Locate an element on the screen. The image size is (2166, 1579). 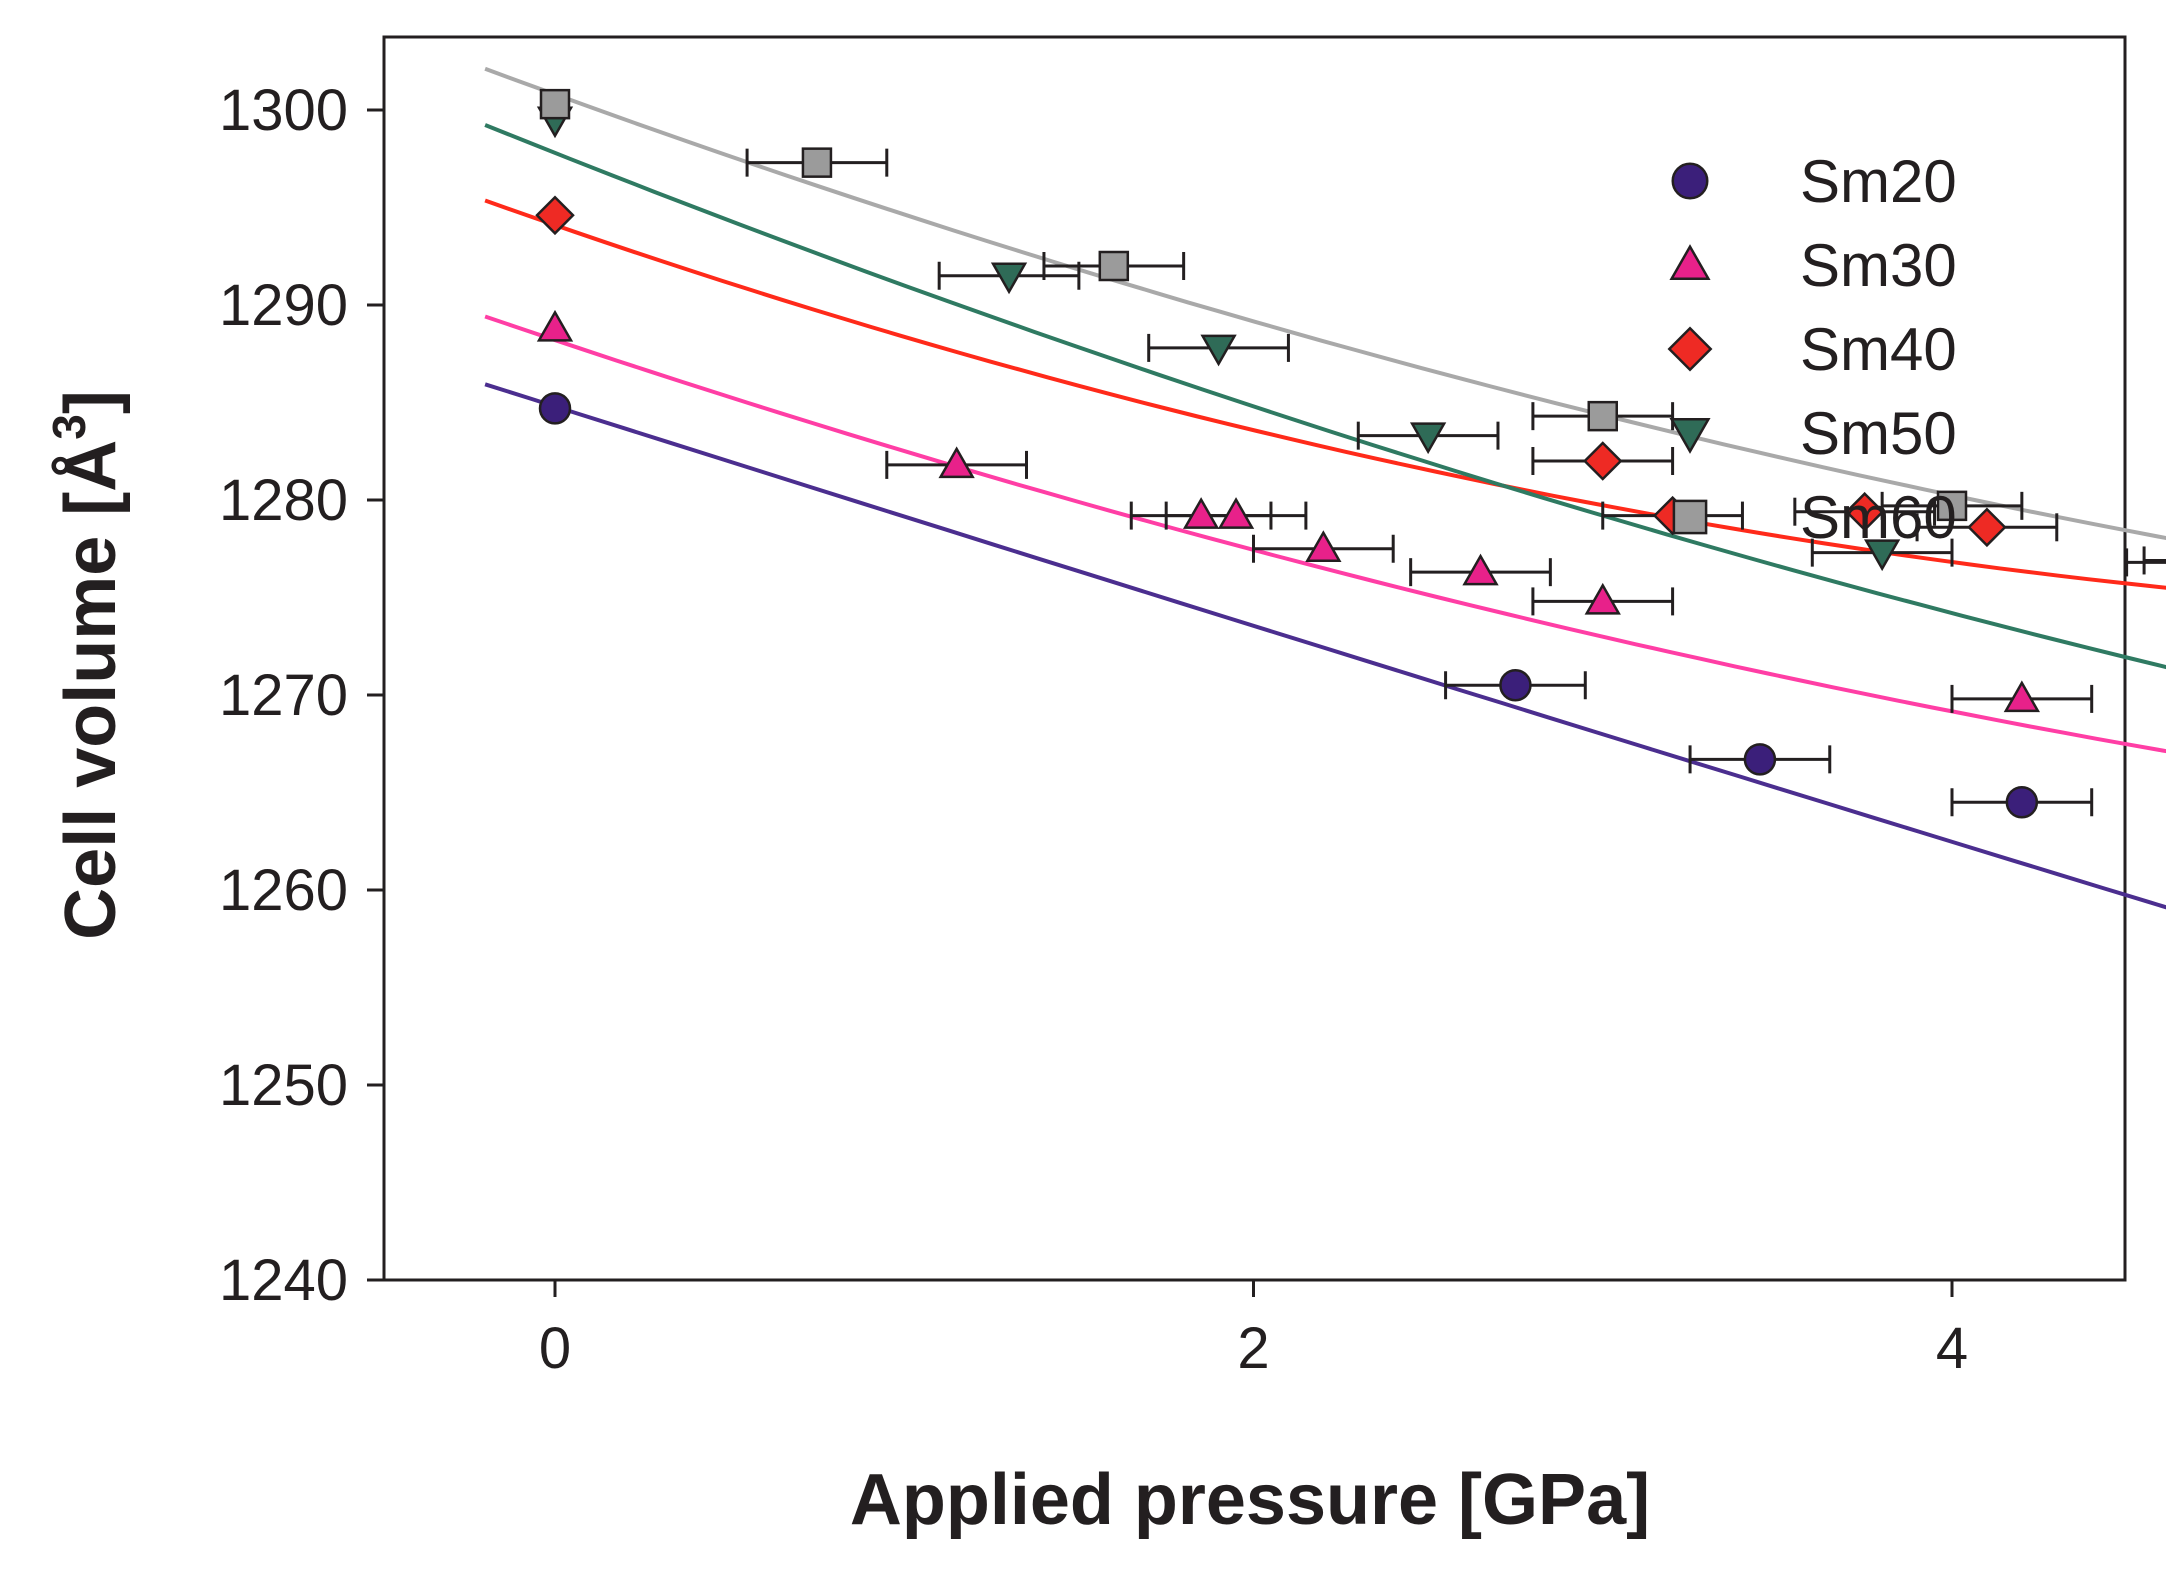
y-tick-label: 1300 is located at coordinates (283, 110).